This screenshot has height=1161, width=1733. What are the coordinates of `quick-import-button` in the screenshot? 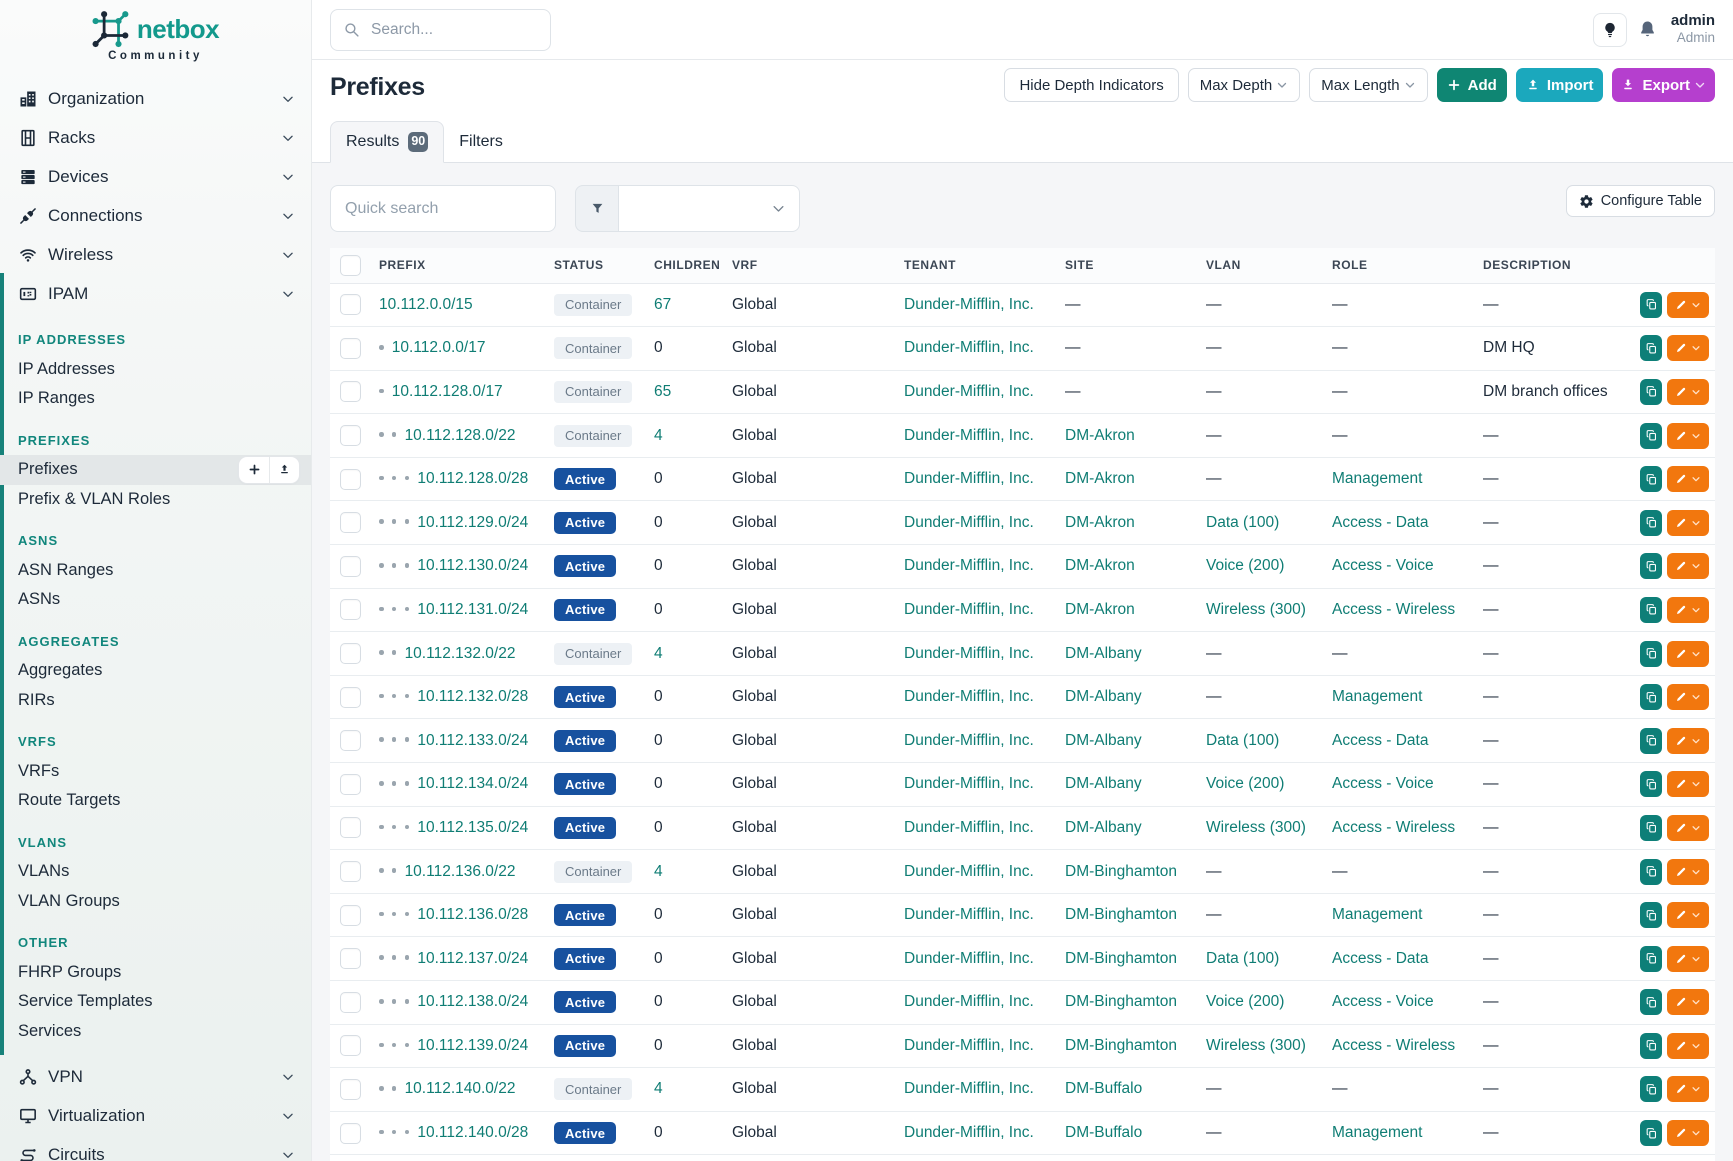 It's located at (284, 469).